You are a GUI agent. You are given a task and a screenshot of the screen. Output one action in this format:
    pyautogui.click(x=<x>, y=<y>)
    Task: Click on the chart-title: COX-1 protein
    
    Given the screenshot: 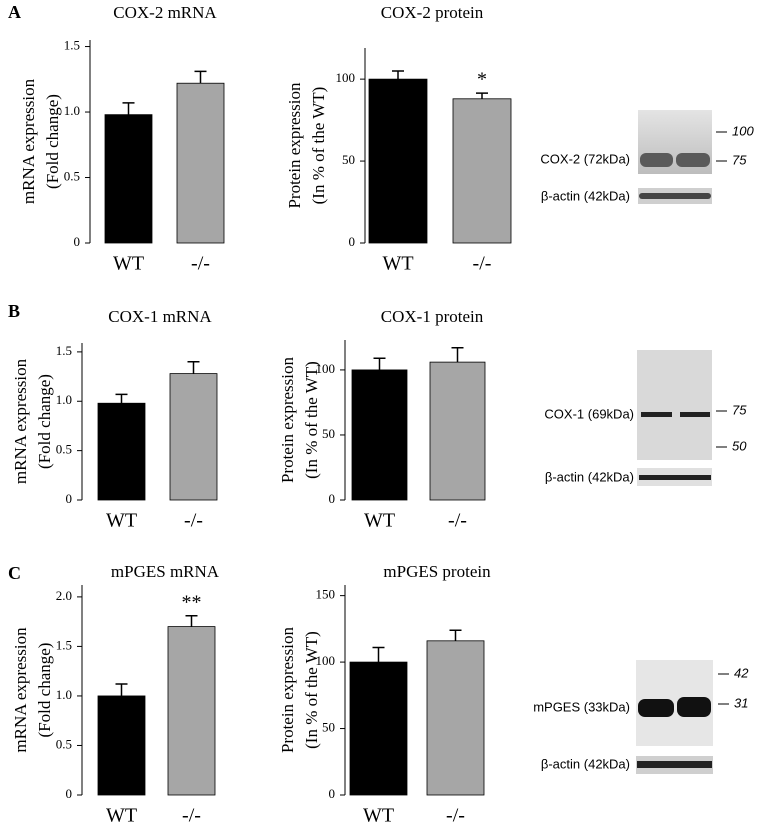 What is the action you would take?
    pyautogui.click(x=432, y=316)
    